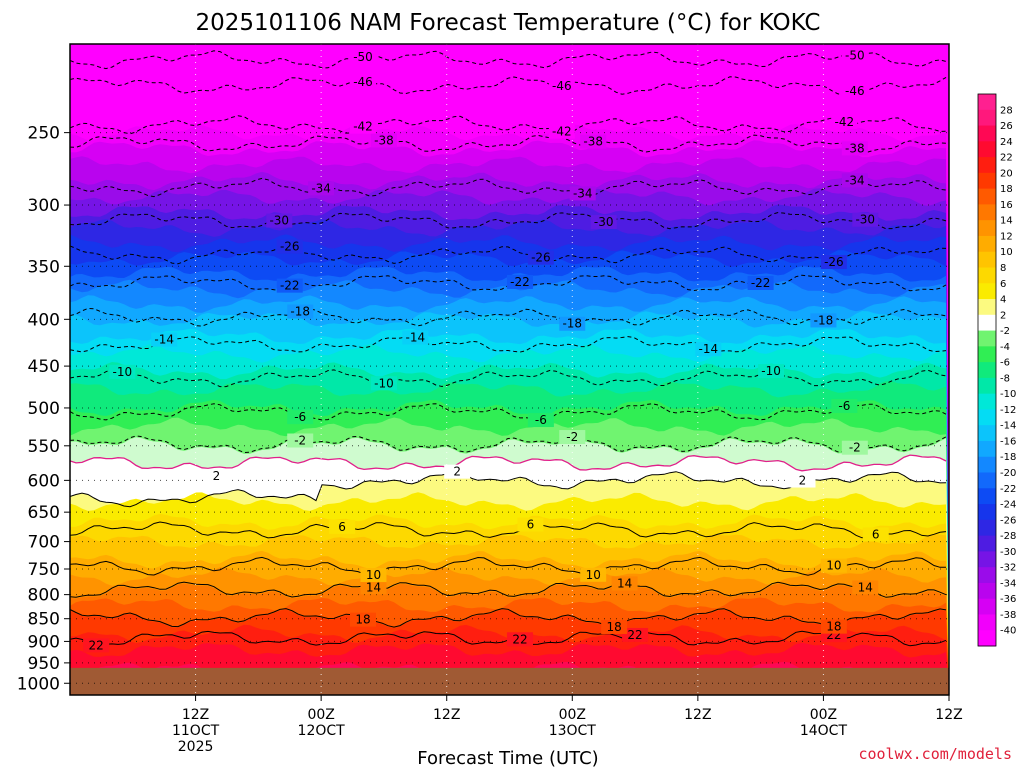 The height and width of the screenshot is (768, 1024). Describe the element at coordinates (803, 481) in the screenshot. I see `isotherm-label: 2` at that location.